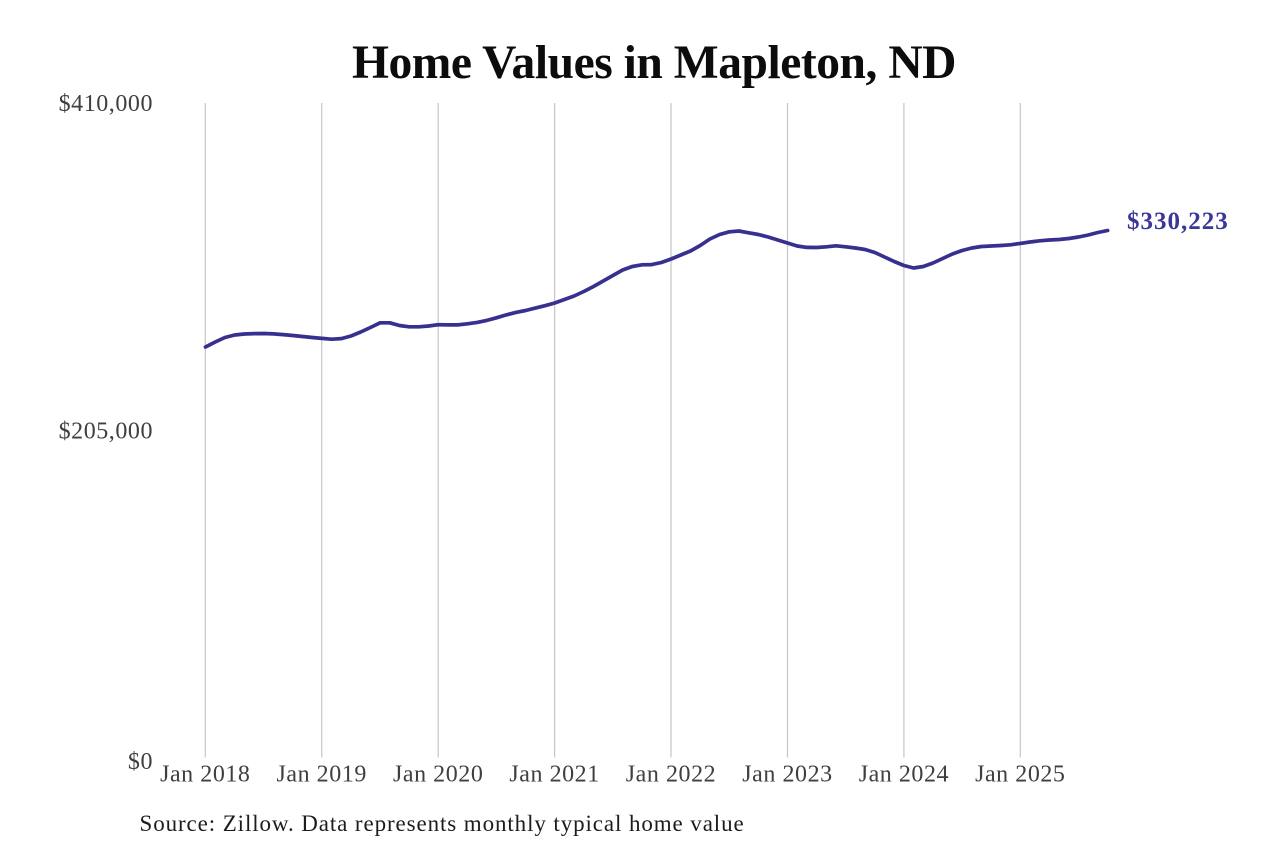 Image resolution: width=1280 pixels, height=853 pixels. Describe the element at coordinates (438, 775) in the screenshot. I see `svg-text: Jan 2020` at that location.